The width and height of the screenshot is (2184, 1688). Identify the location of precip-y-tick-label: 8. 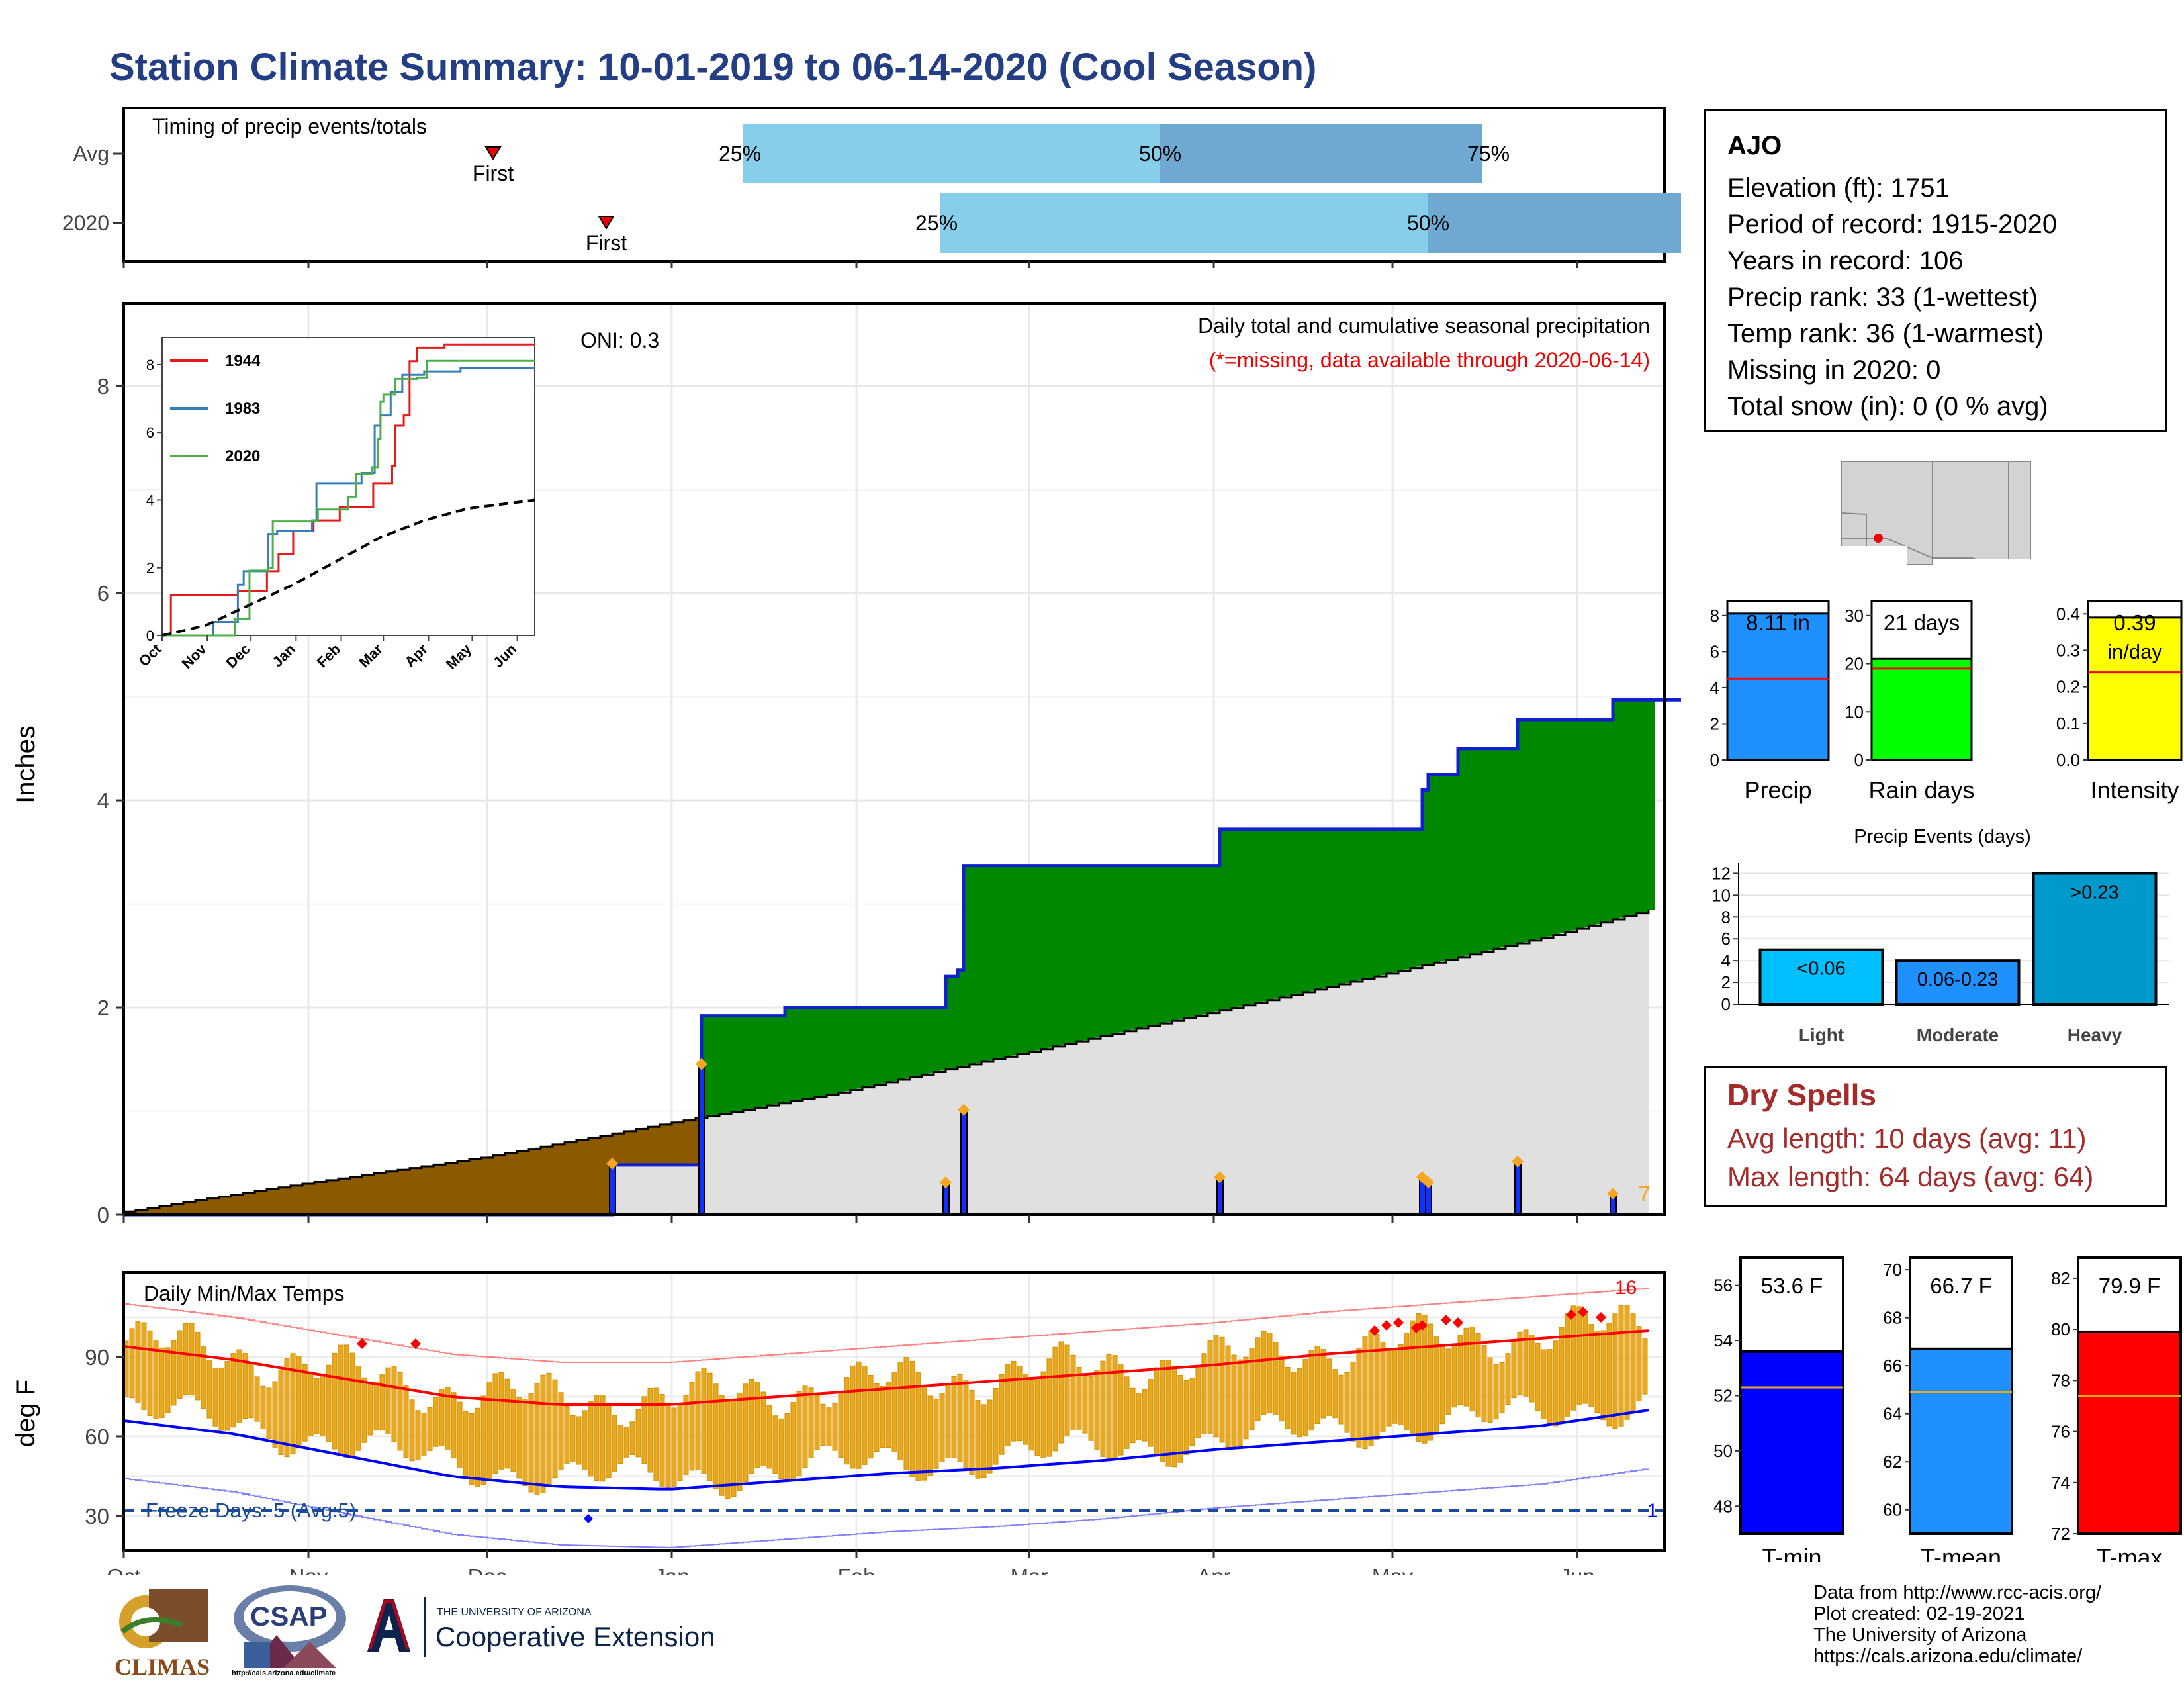
(103, 386).